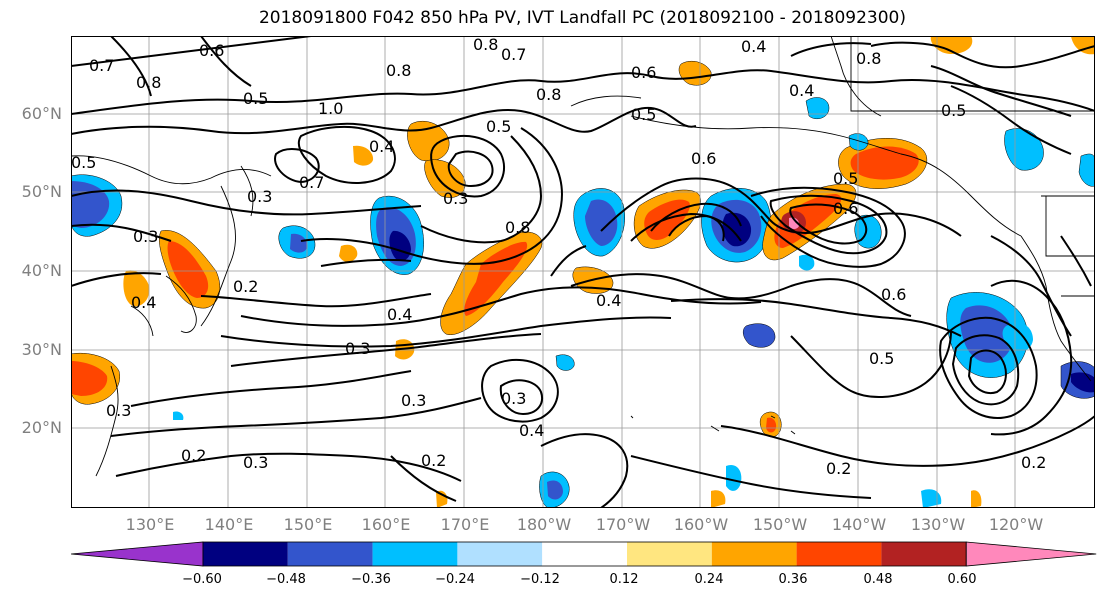 Image resolution: width=1105 pixels, height=601 pixels. What do you see at coordinates (623, 524) in the screenshot?
I see `lon-label-170w: 170°W` at bounding box center [623, 524].